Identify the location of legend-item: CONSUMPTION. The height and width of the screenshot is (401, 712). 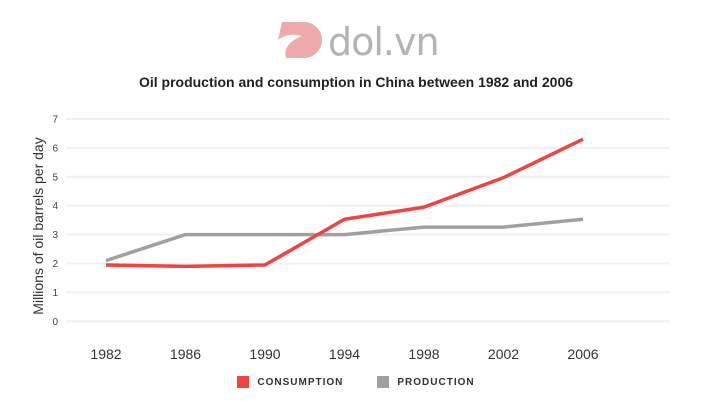
(290, 382).